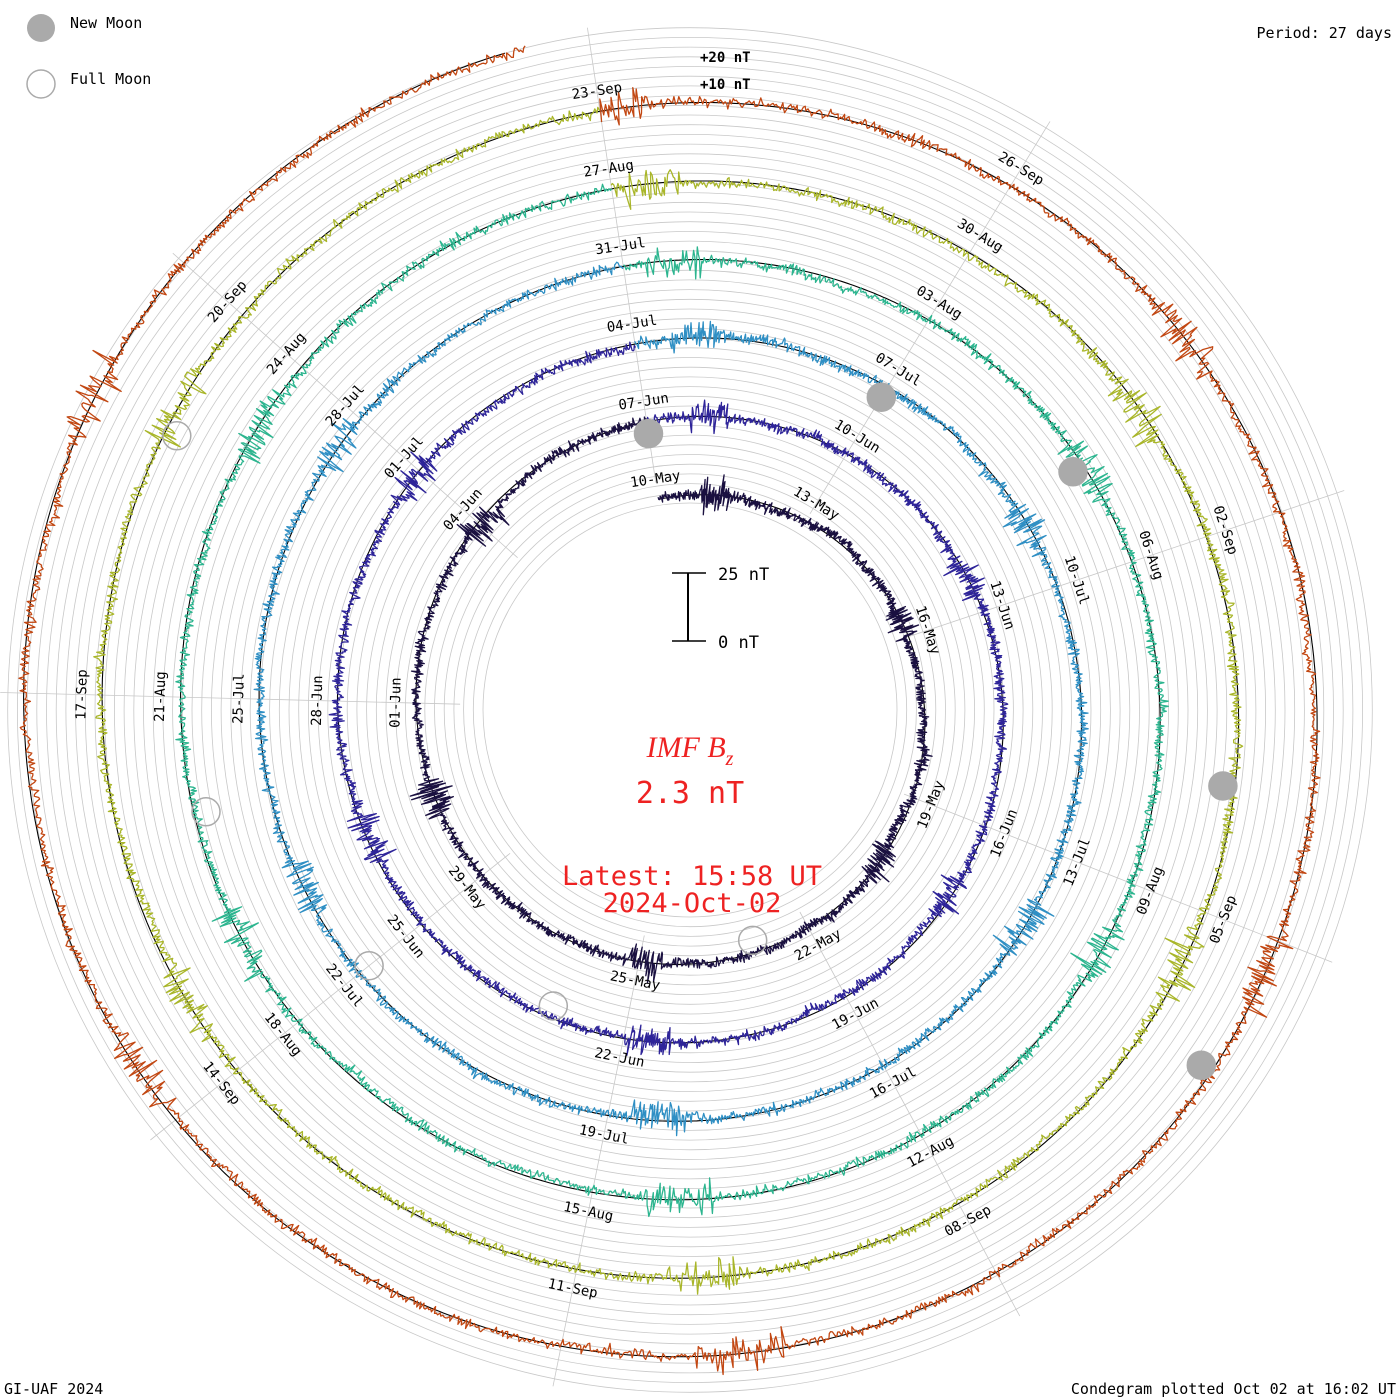 The image size is (1400, 1400). Describe the element at coordinates (1077, 862) in the screenshot. I see `date-label: 13-Jul` at that location.